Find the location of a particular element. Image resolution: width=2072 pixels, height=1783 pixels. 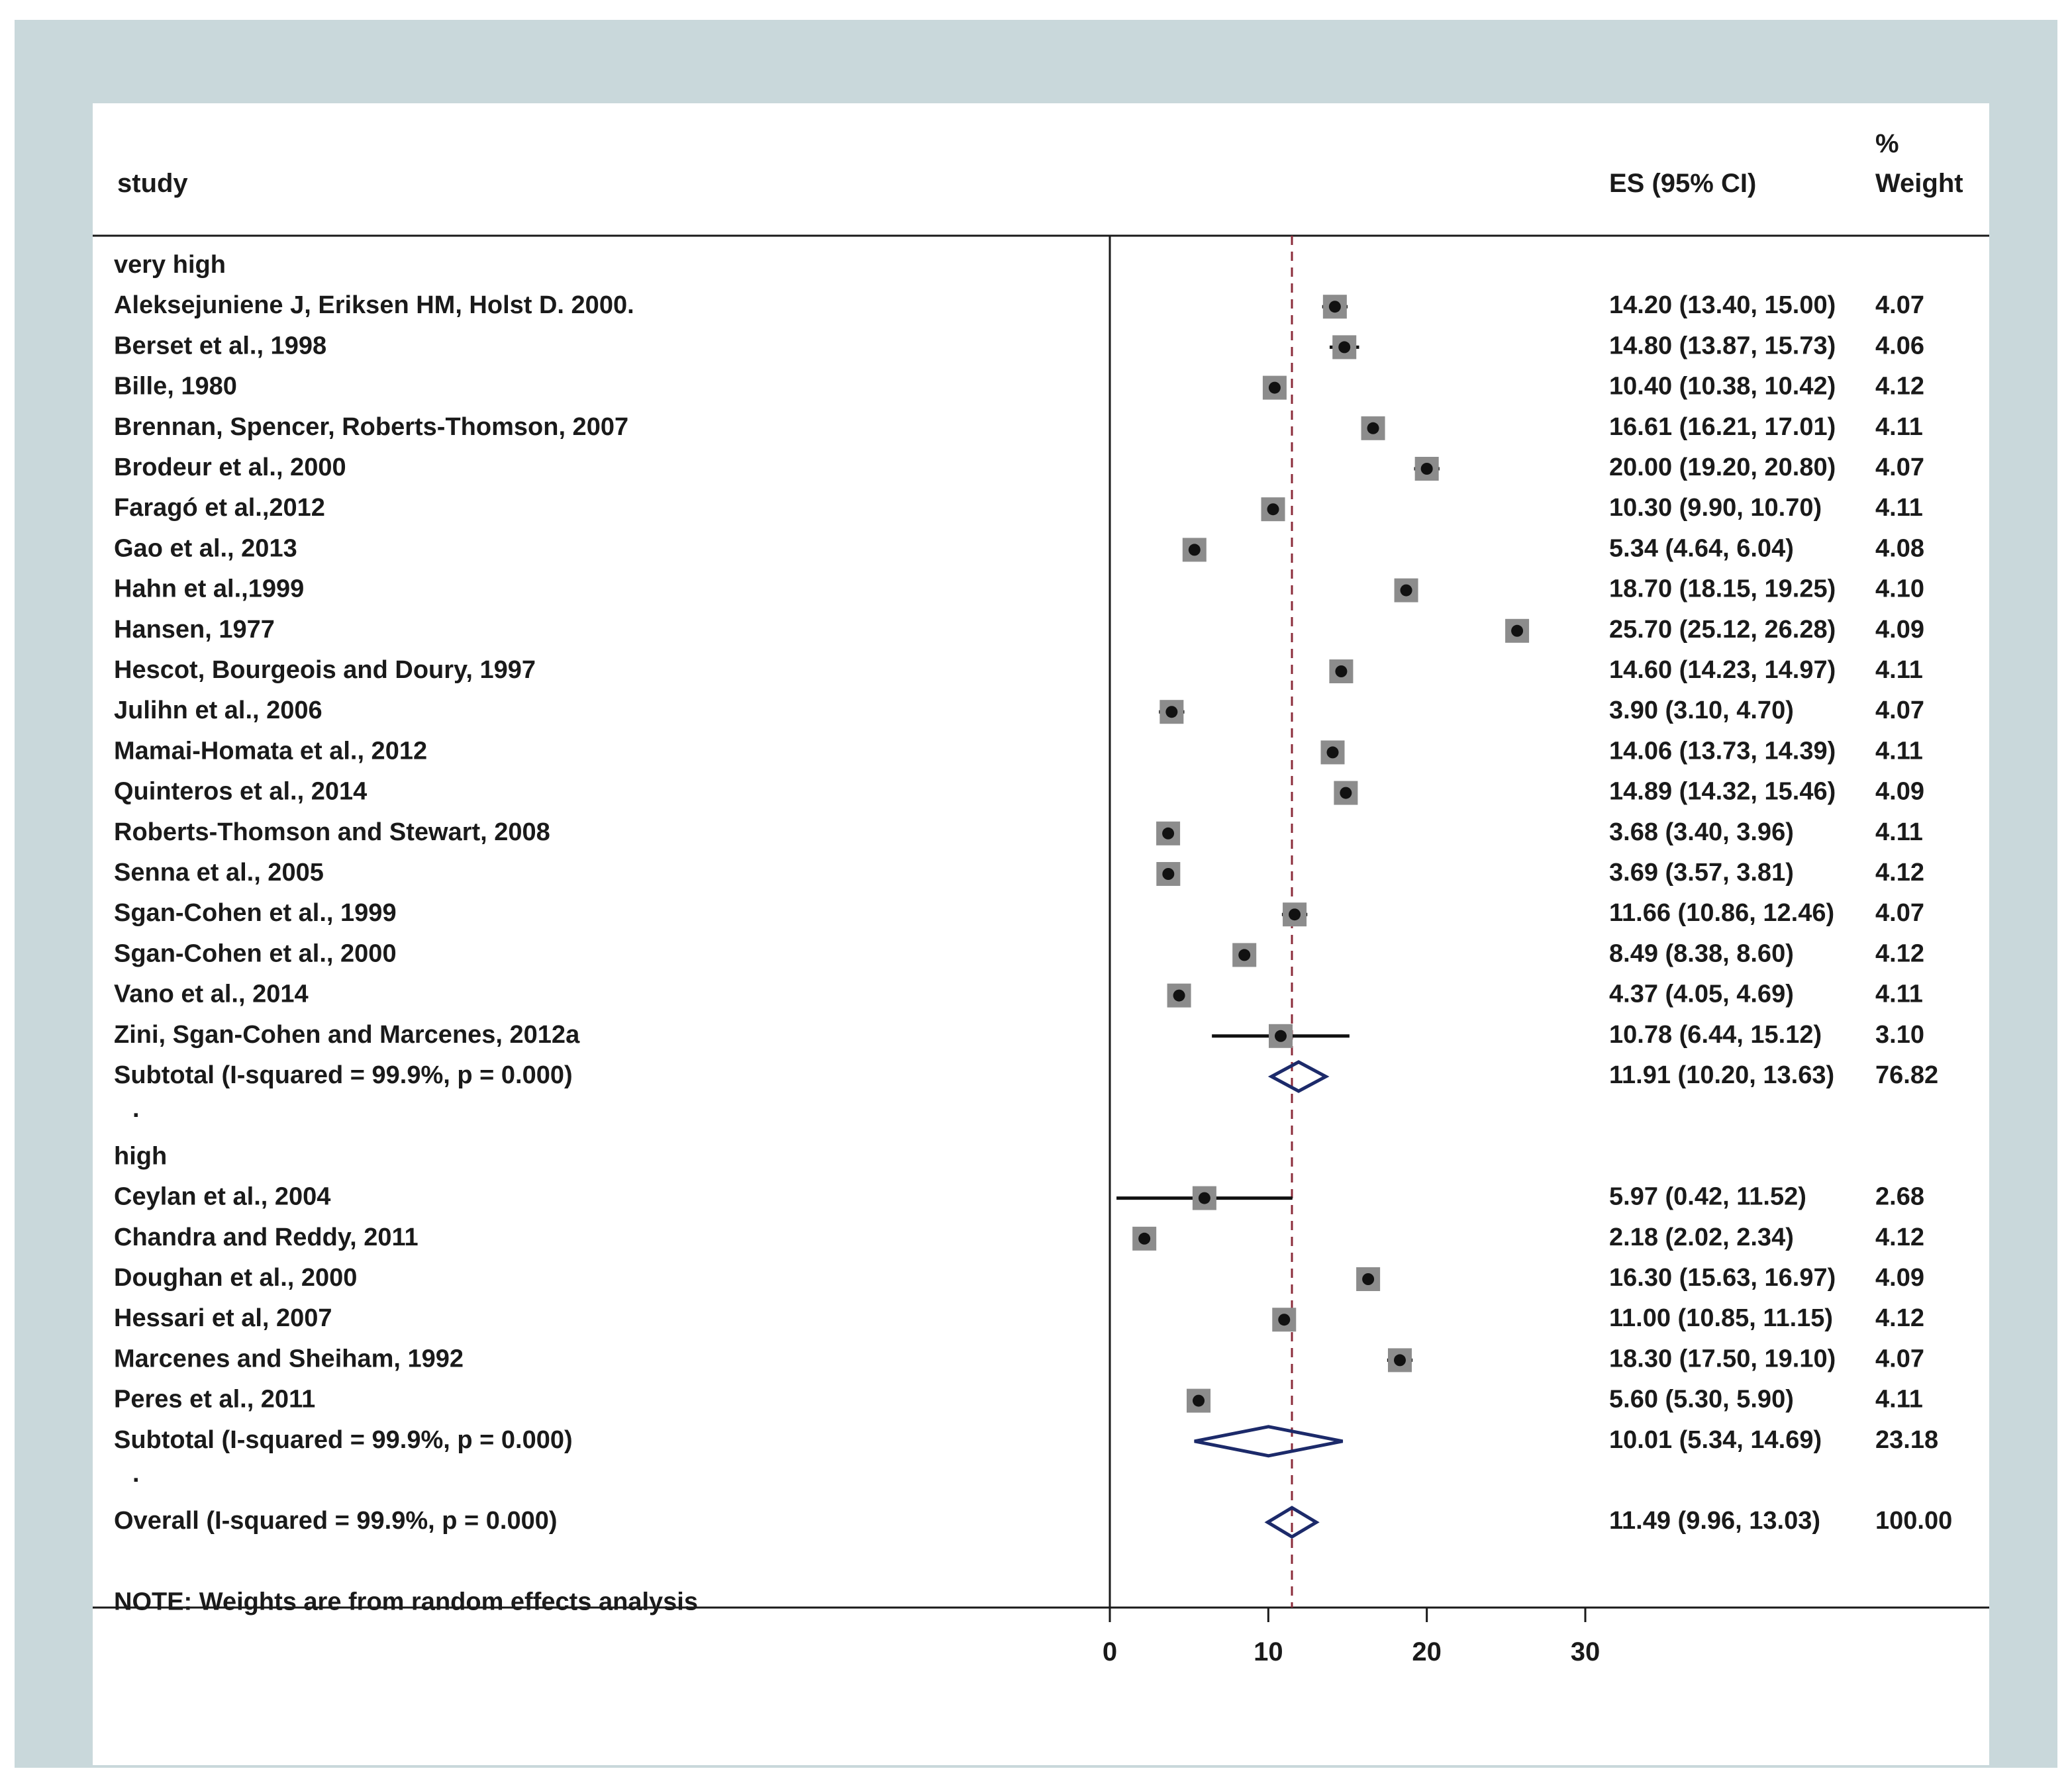

group-label: high is located at coordinates (140, 1156).